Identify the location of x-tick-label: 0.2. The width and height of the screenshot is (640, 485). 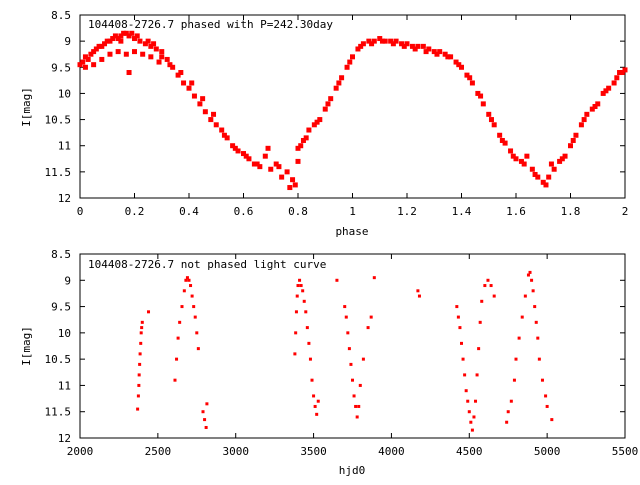
(135, 211).